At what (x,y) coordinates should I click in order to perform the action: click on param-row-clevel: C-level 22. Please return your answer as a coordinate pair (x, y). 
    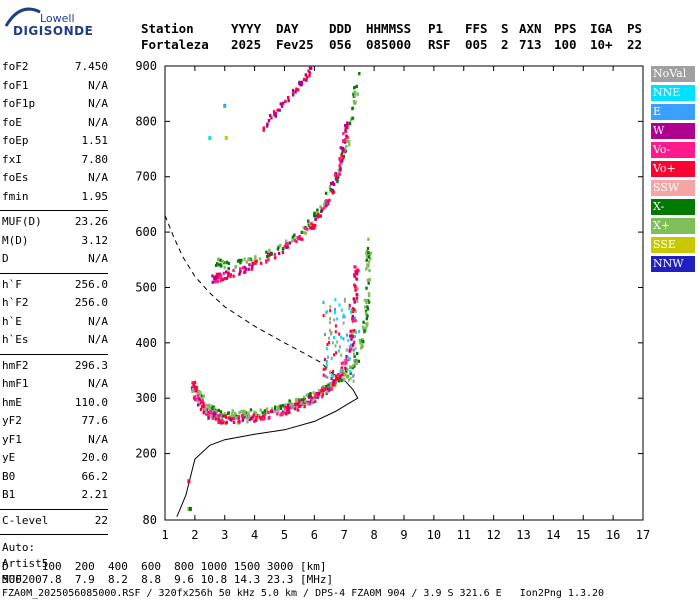
    Looking at the image, I should click on (55, 522).